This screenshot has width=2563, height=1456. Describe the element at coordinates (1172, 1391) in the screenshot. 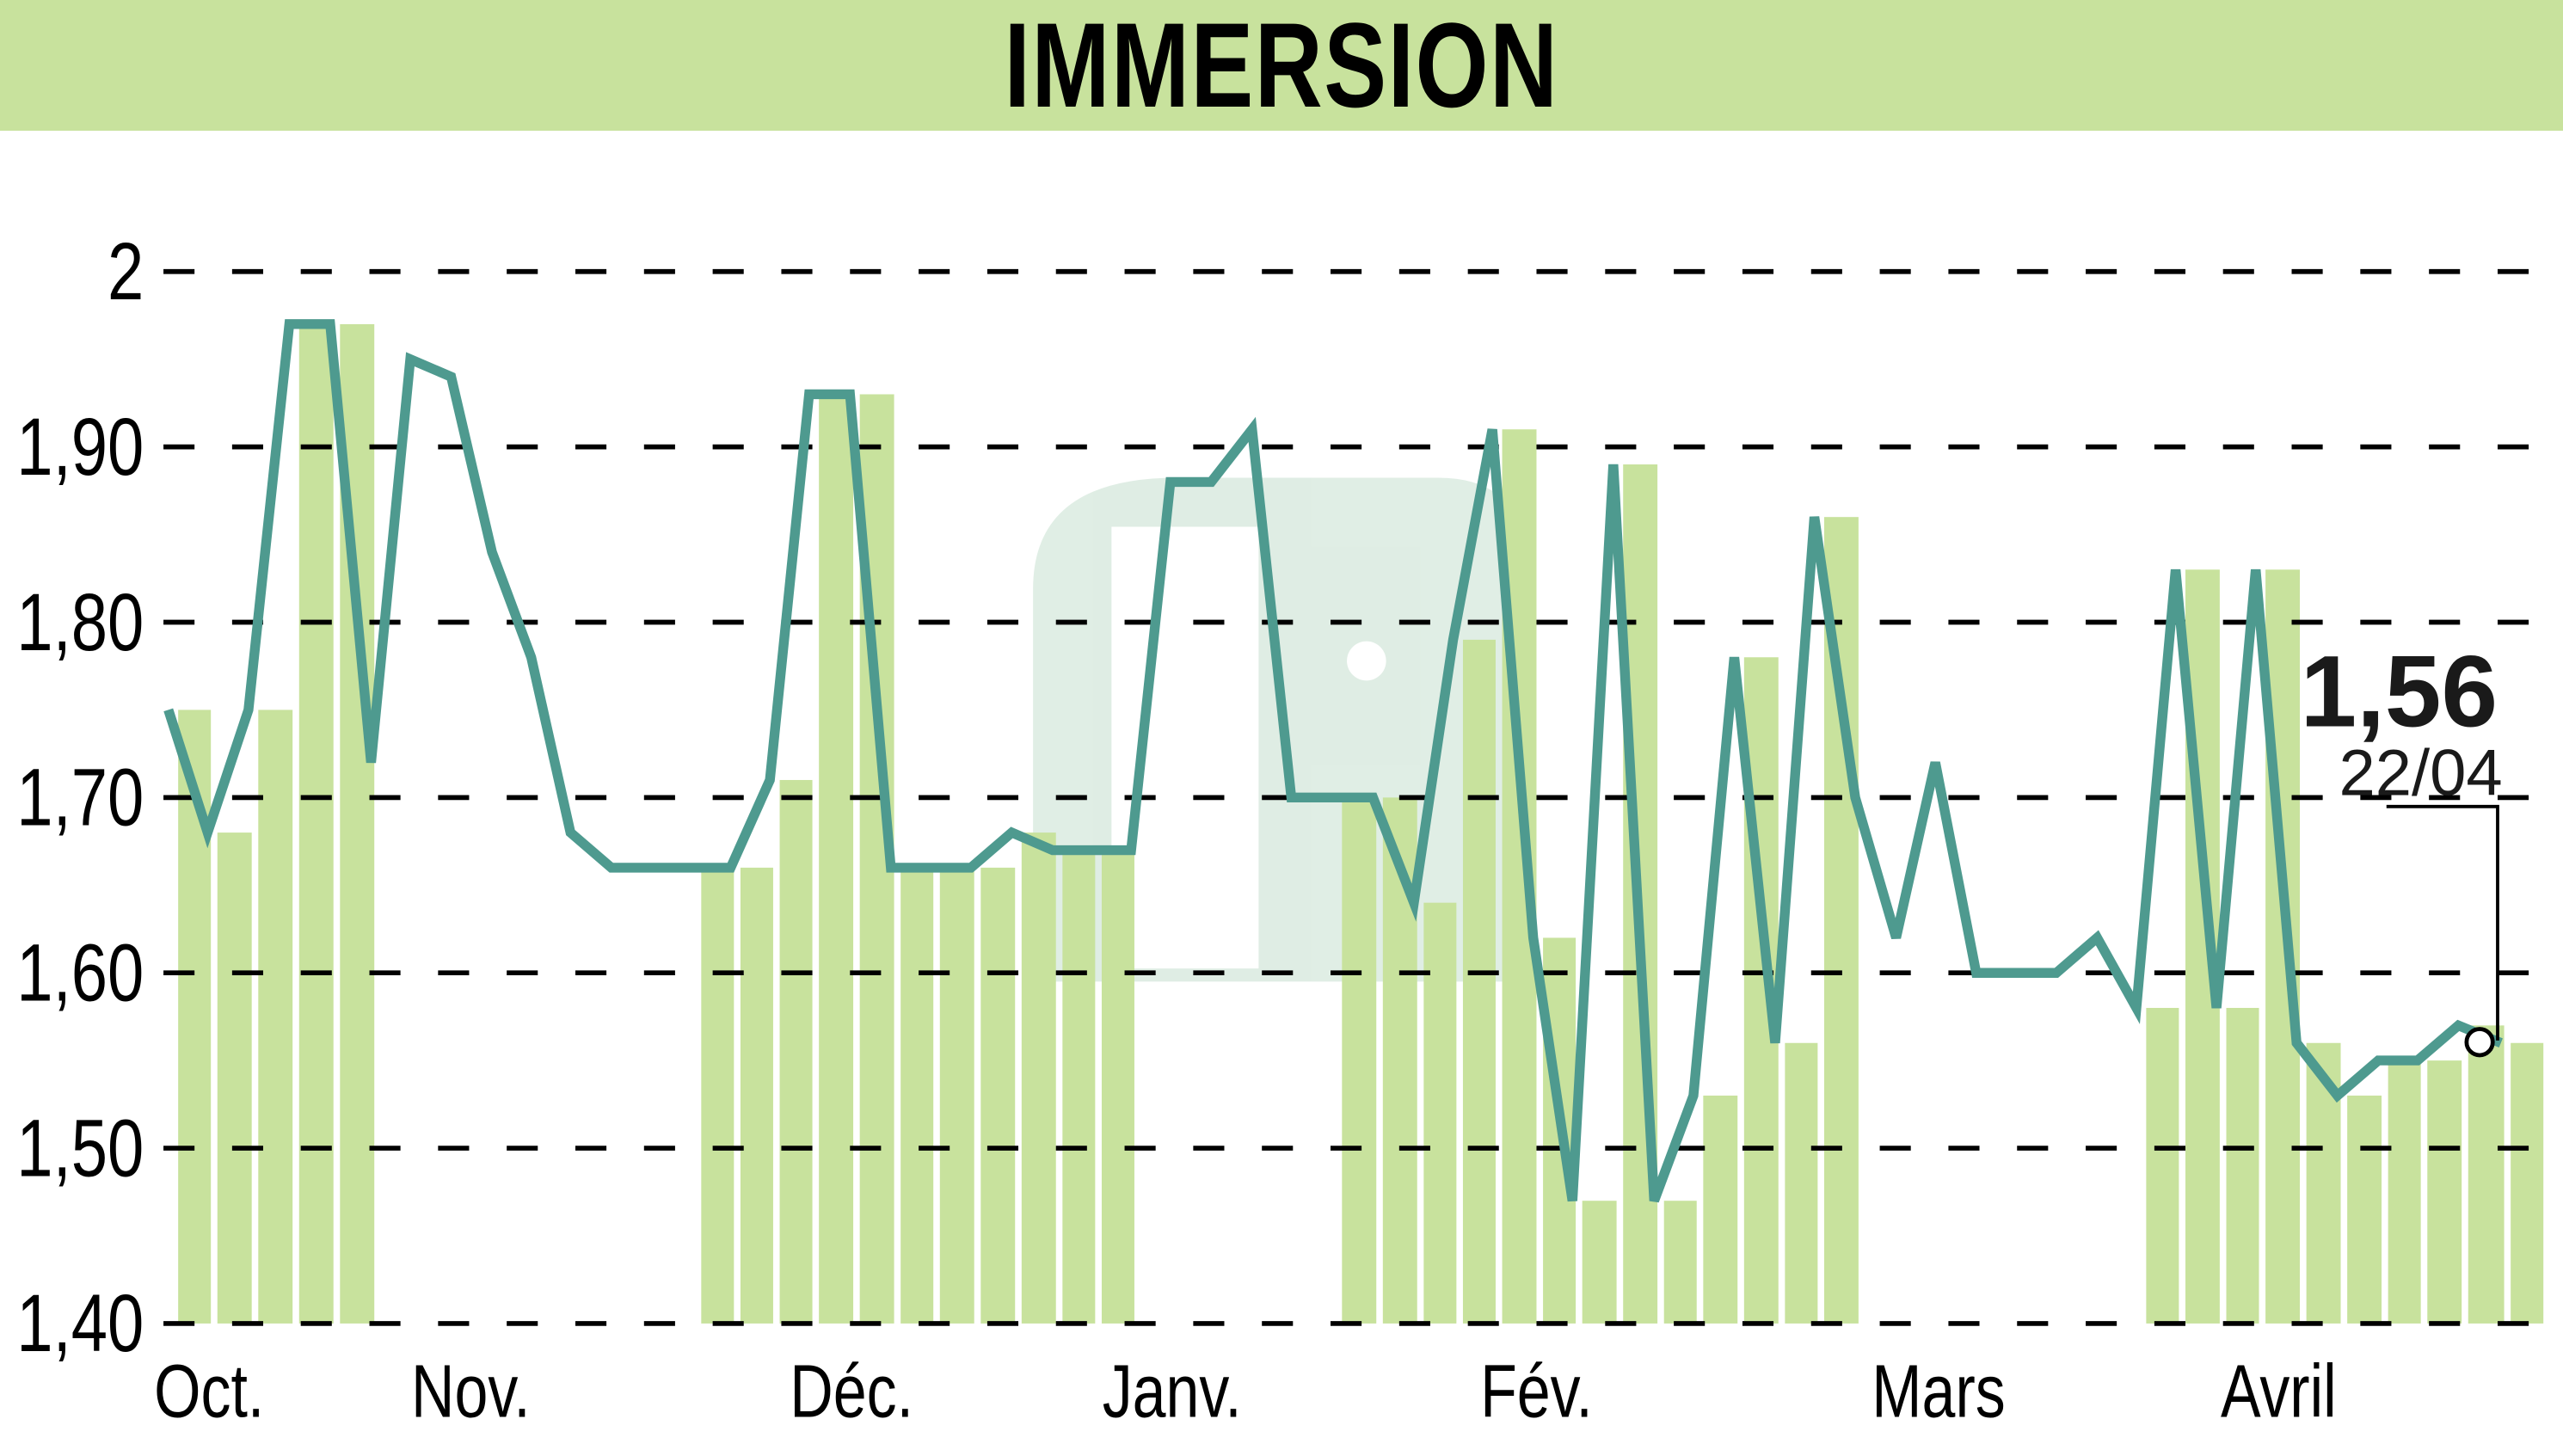

I see `x-tick-label: Janv.` at that location.